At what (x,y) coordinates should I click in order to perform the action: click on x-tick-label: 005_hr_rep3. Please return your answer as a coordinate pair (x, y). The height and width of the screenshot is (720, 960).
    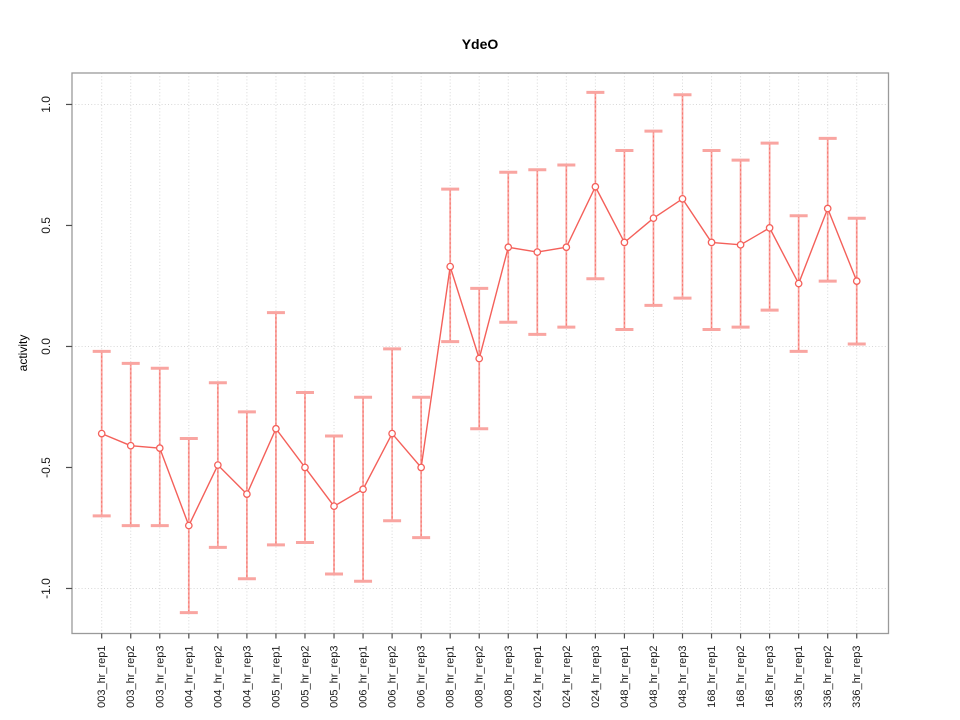
    Looking at the image, I should click on (335, 677).